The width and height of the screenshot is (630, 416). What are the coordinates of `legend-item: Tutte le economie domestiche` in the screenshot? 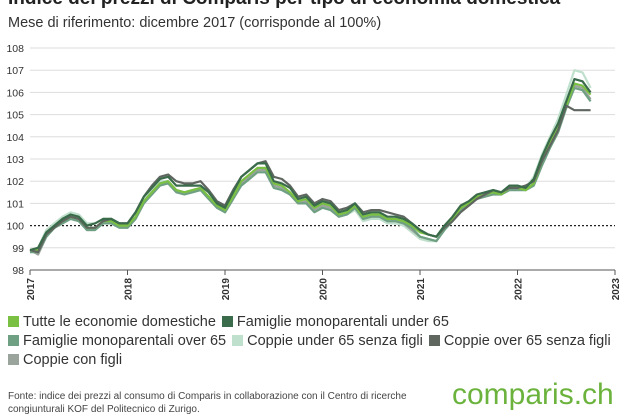 It's located at (112, 322).